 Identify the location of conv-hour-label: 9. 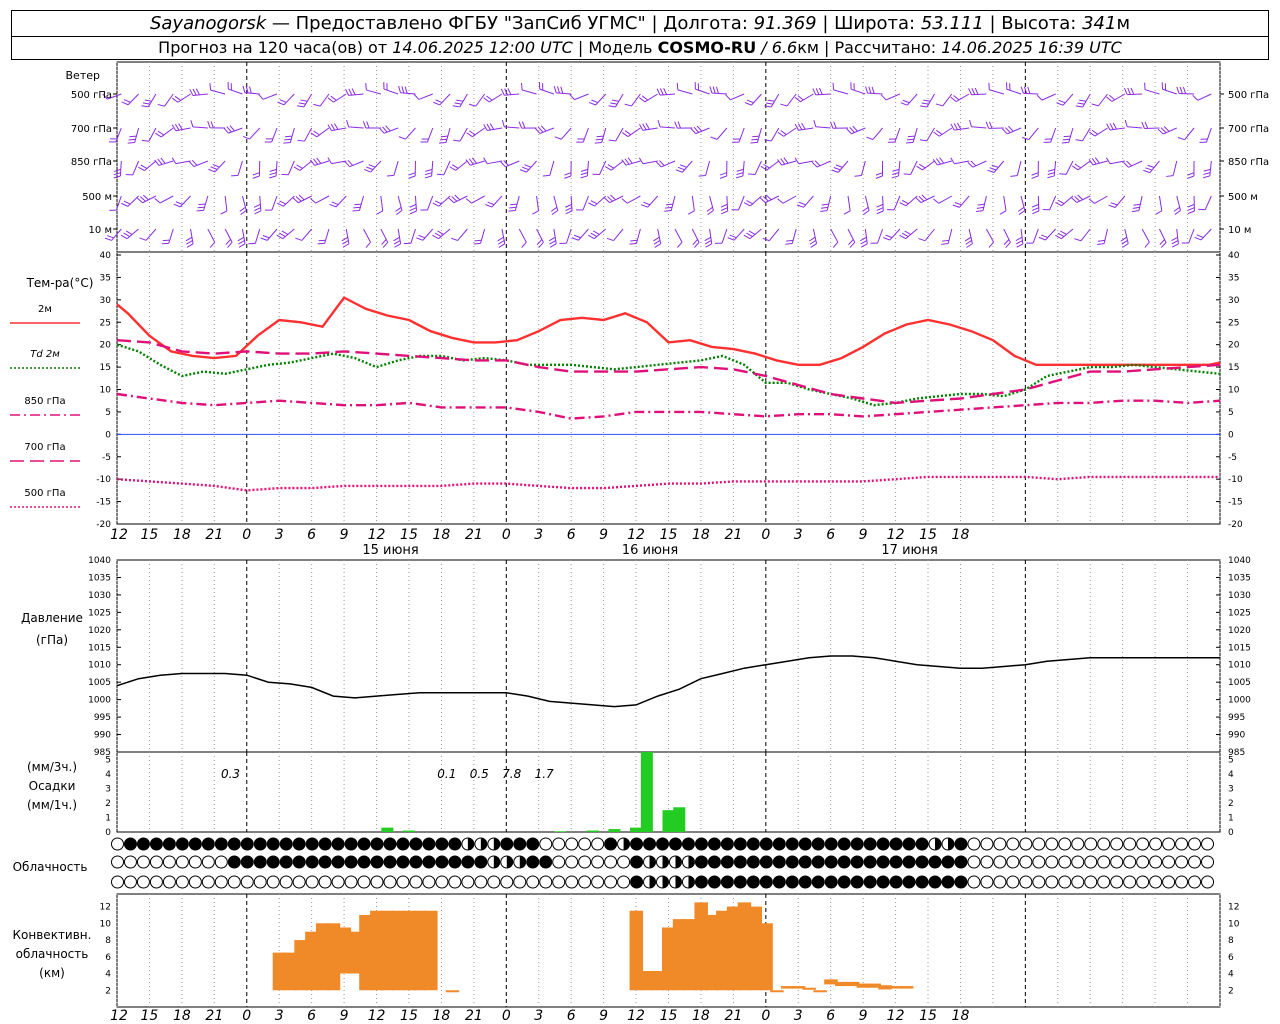
(863, 1016).